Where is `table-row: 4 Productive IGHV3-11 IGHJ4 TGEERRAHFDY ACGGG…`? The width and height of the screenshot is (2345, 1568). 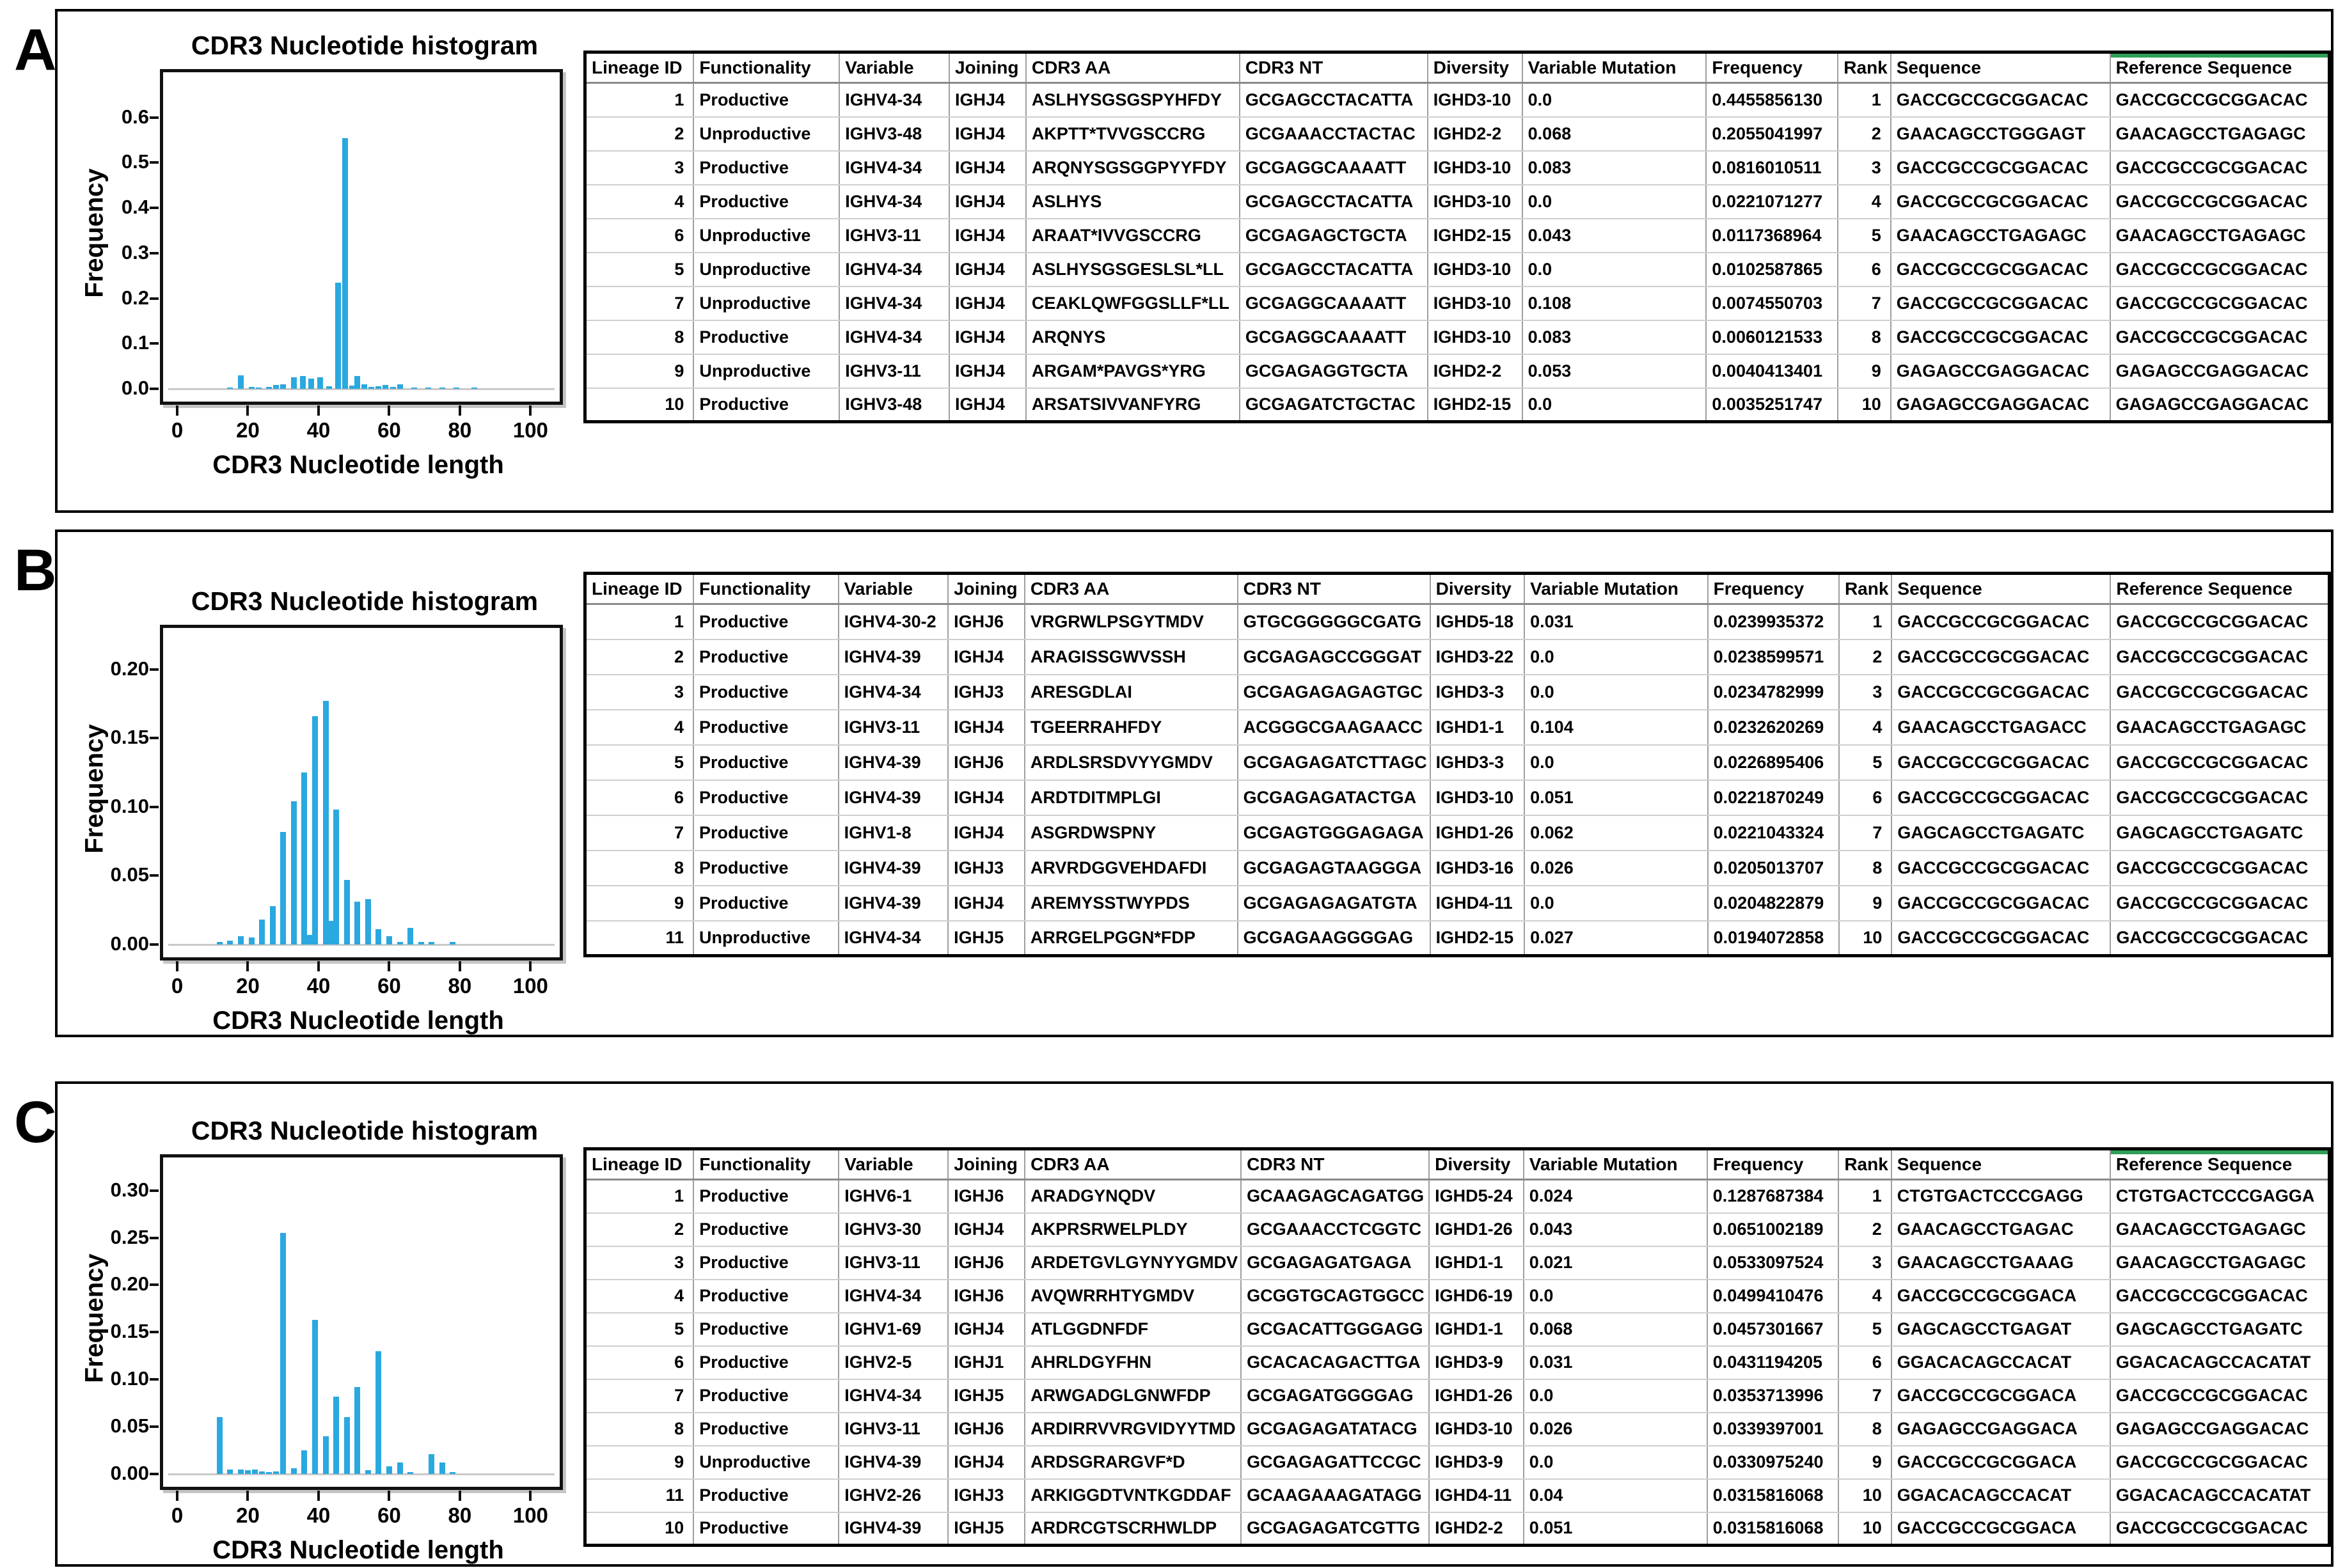 table-row: 4 Productive IGHV3-11 IGHJ4 TGEERRAHFDY ACGGG… is located at coordinates (1457, 727).